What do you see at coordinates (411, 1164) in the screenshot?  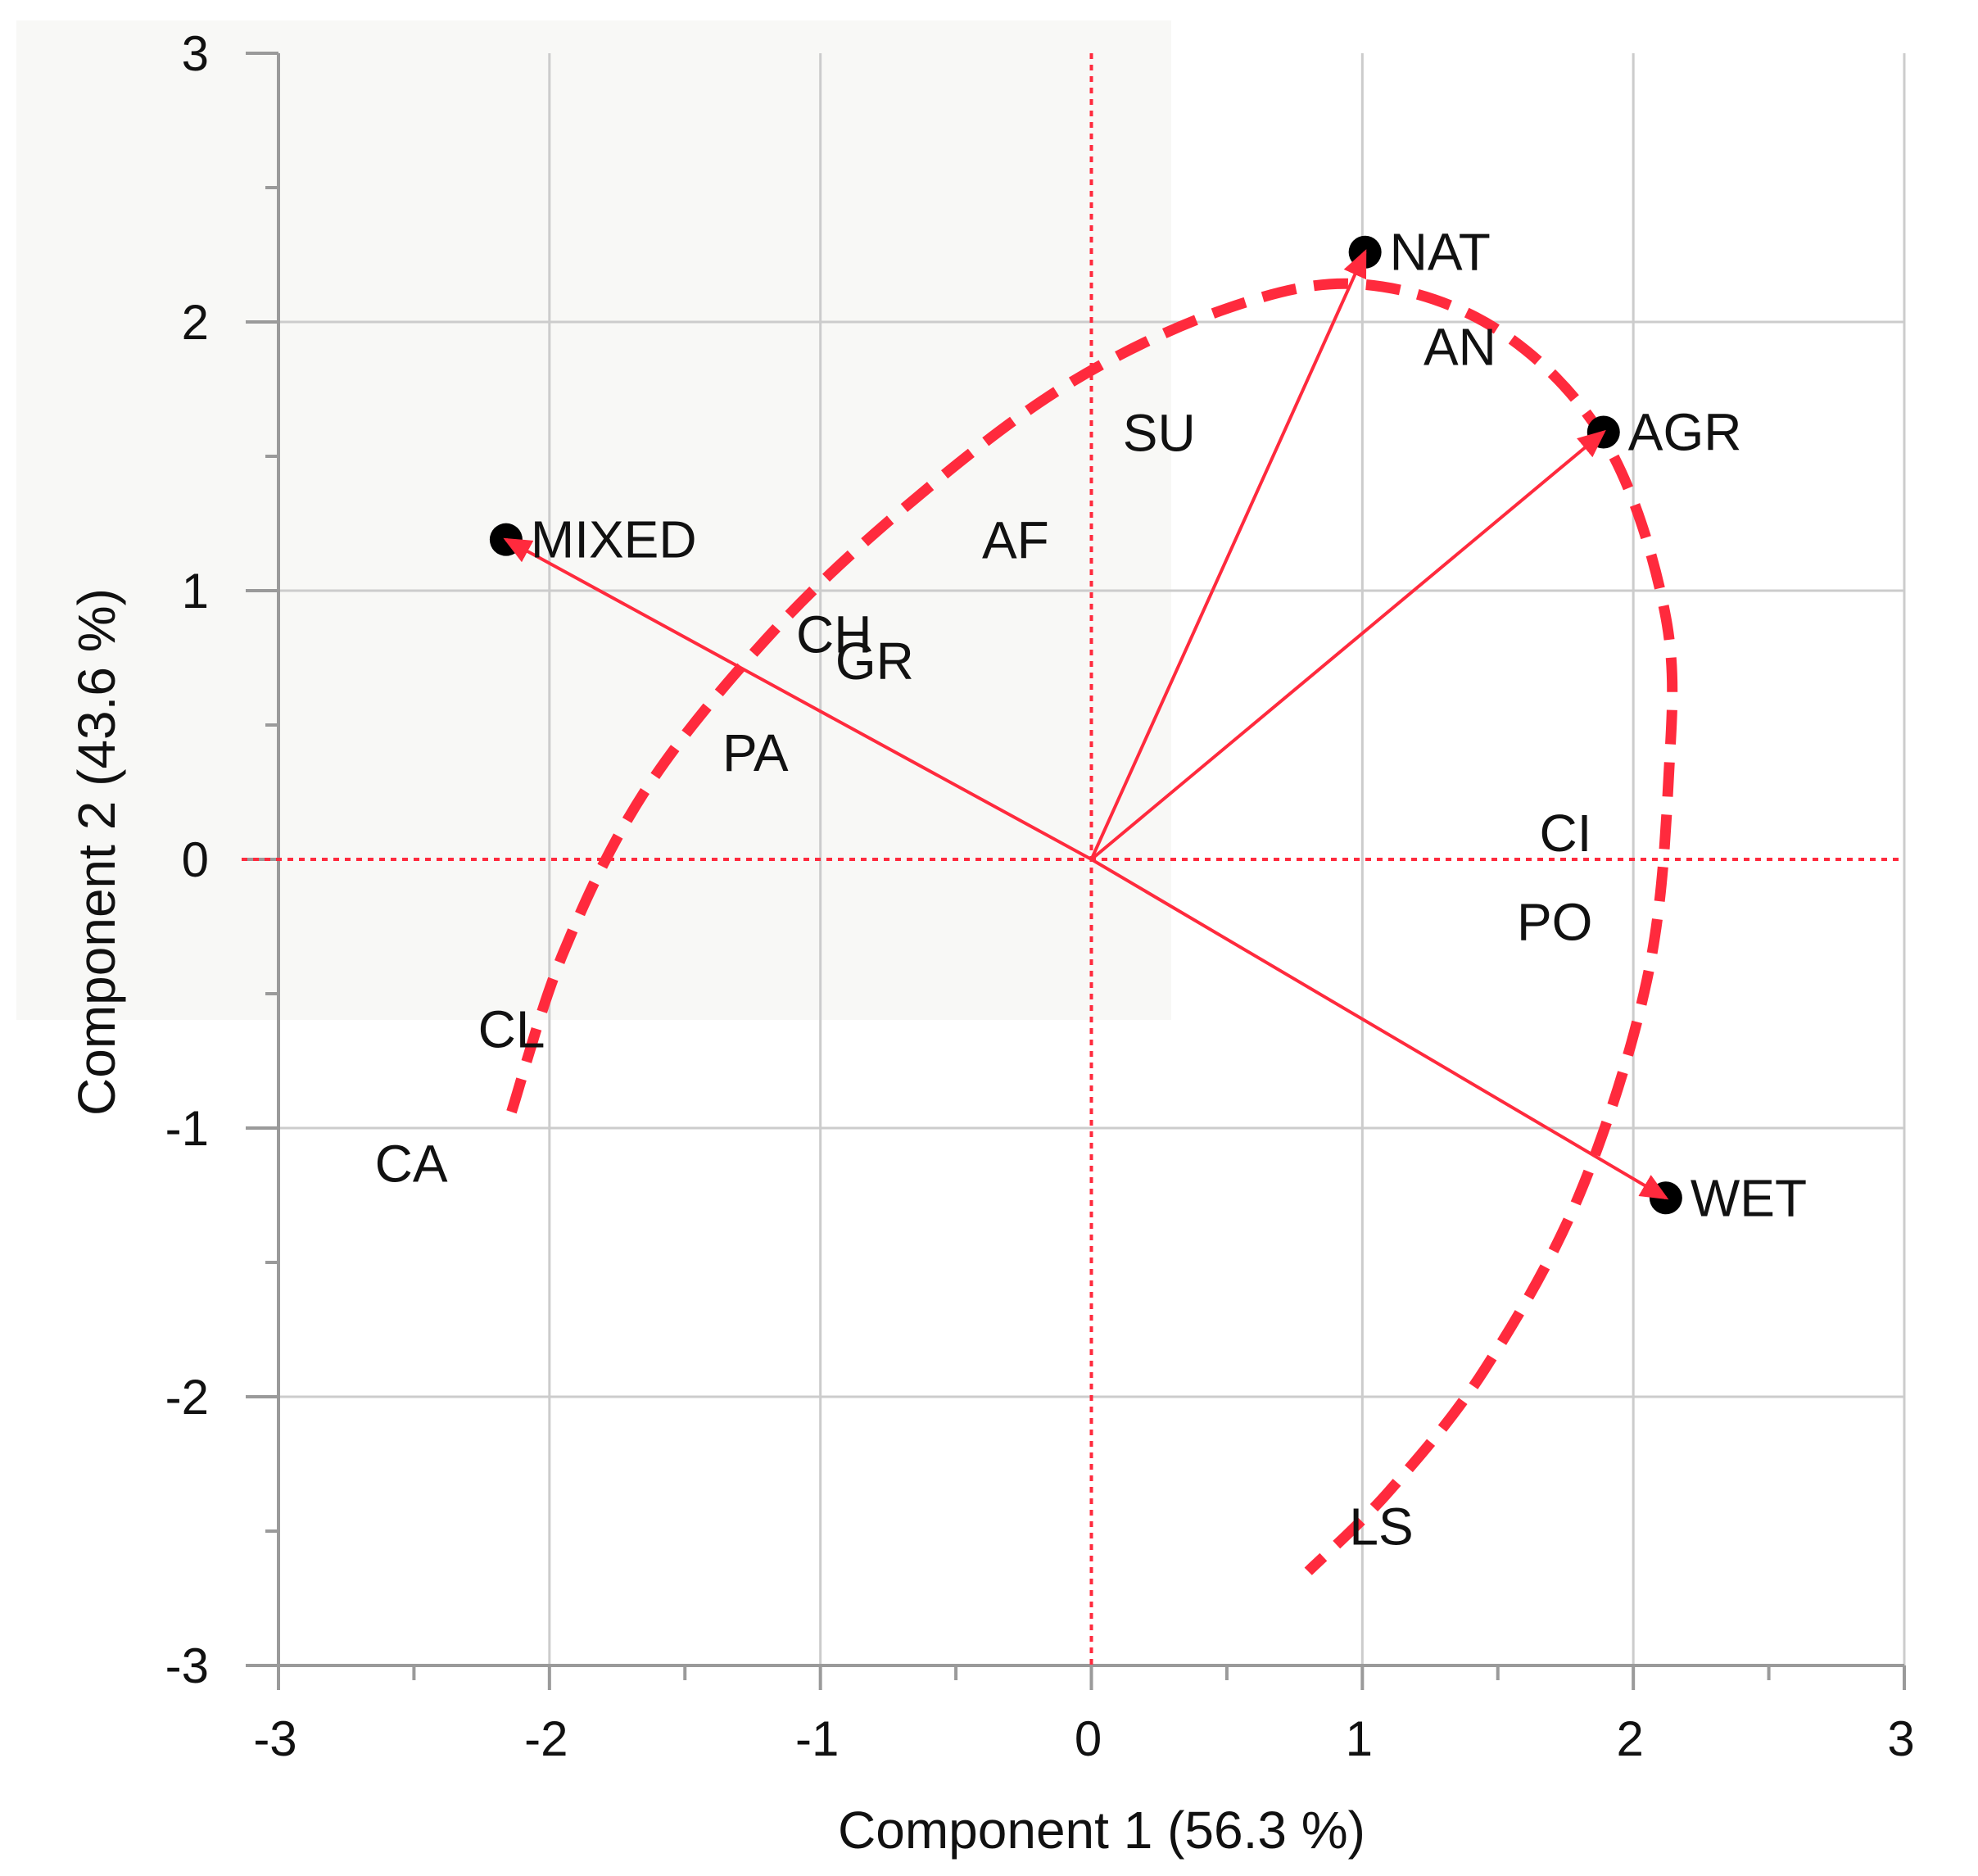 I see `point-label-ca: CA` at bounding box center [411, 1164].